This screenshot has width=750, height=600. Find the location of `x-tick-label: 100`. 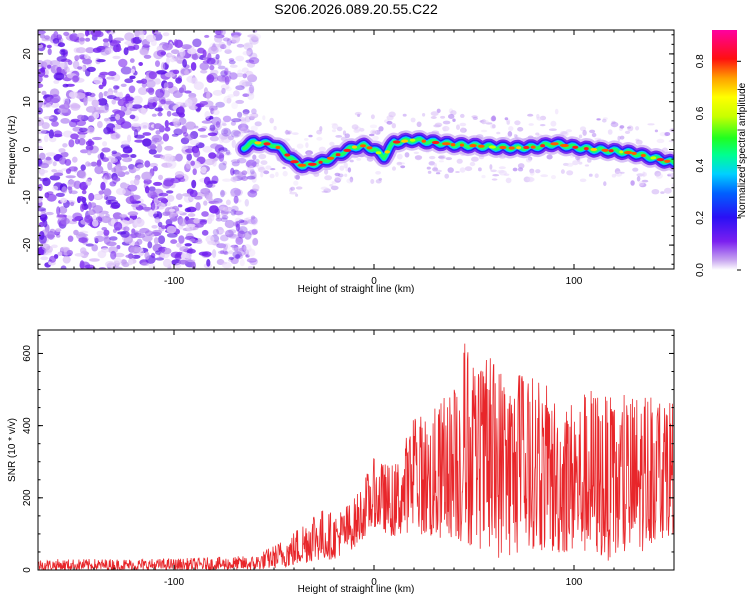

x-tick-label: 100 is located at coordinates (574, 281).